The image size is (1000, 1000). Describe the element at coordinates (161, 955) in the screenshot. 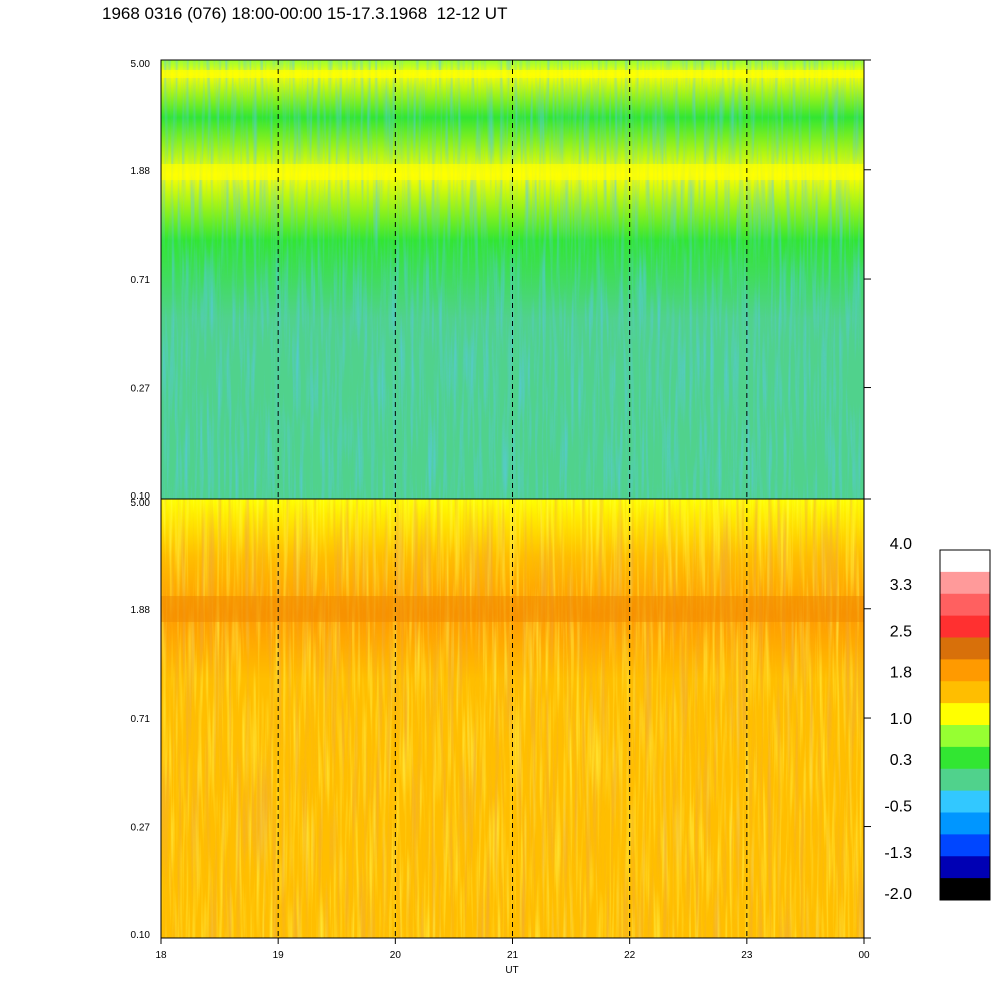

I see `x-tick-label: 18` at that location.